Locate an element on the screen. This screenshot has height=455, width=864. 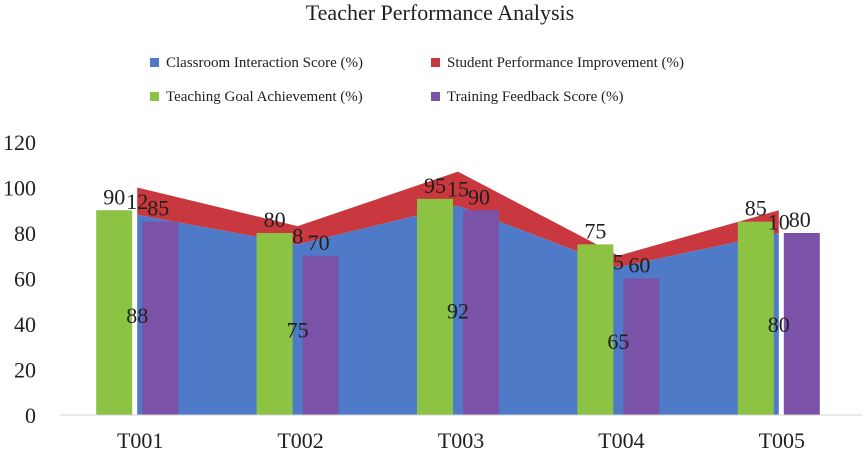
legend-label-student-performance: Student Performance Improvement (%) is located at coordinates (565, 63).